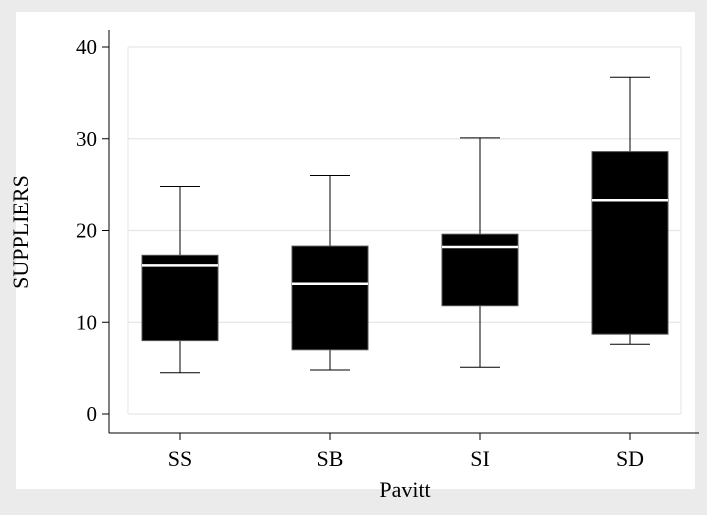 The image size is (707, 515). What do you see at coordinates (630, 458) in the screenshot?
I see `x-tick-label: SD` at bounding box center [630, 458].